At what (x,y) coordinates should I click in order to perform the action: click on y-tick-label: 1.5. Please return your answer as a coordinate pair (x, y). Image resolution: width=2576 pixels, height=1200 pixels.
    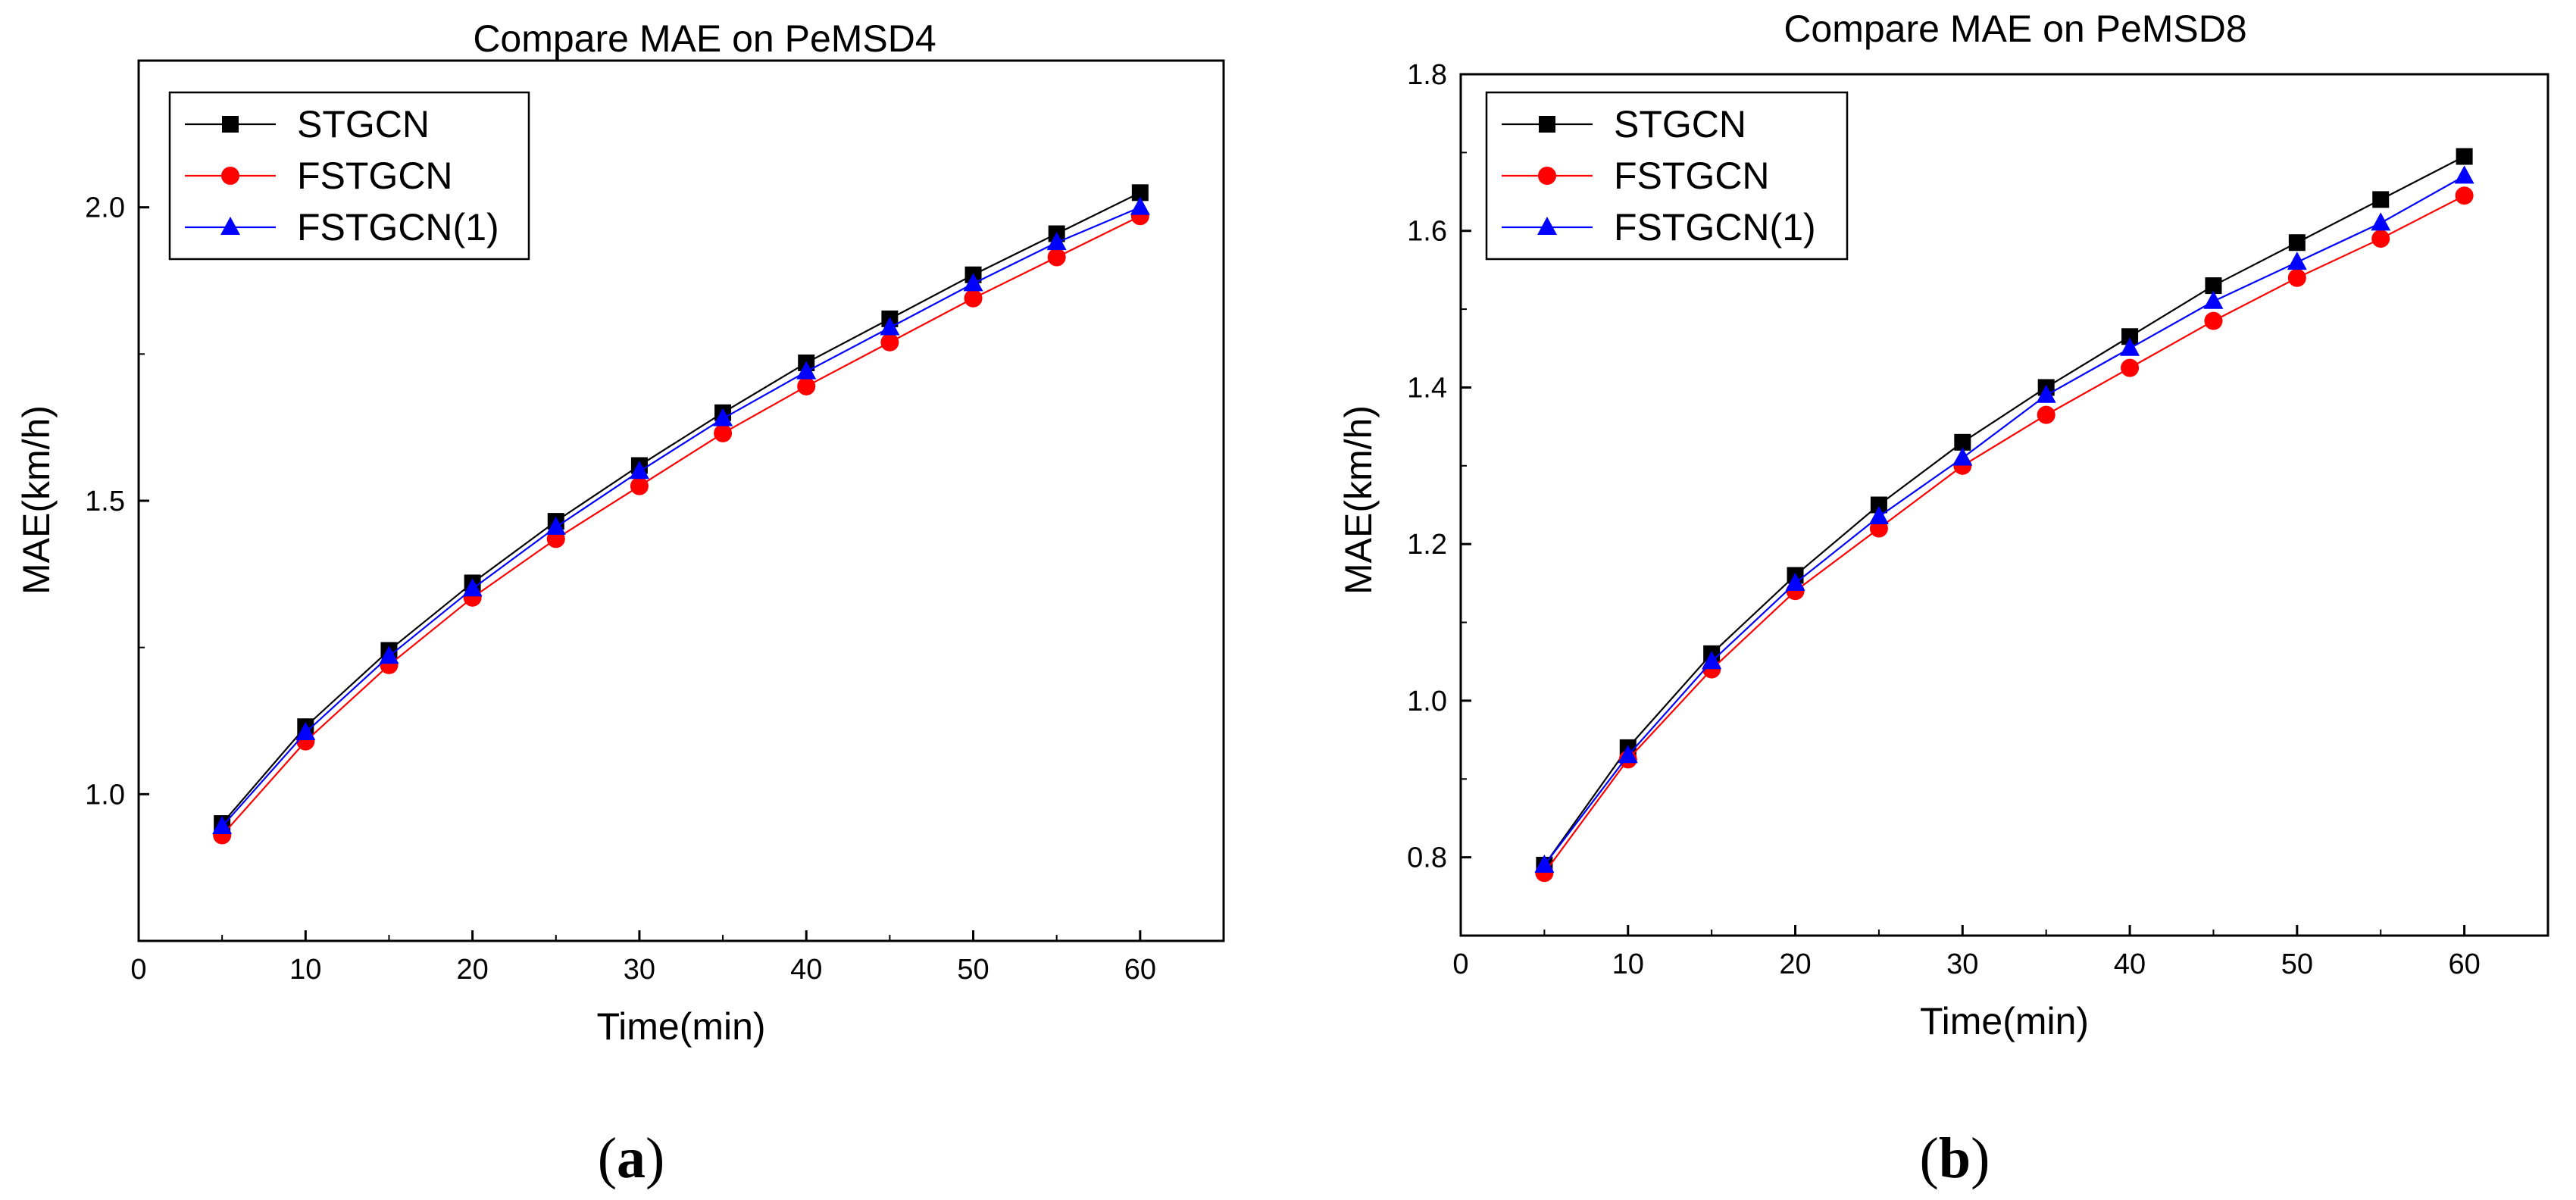
    Looking at the image, I should click on (105, 501).